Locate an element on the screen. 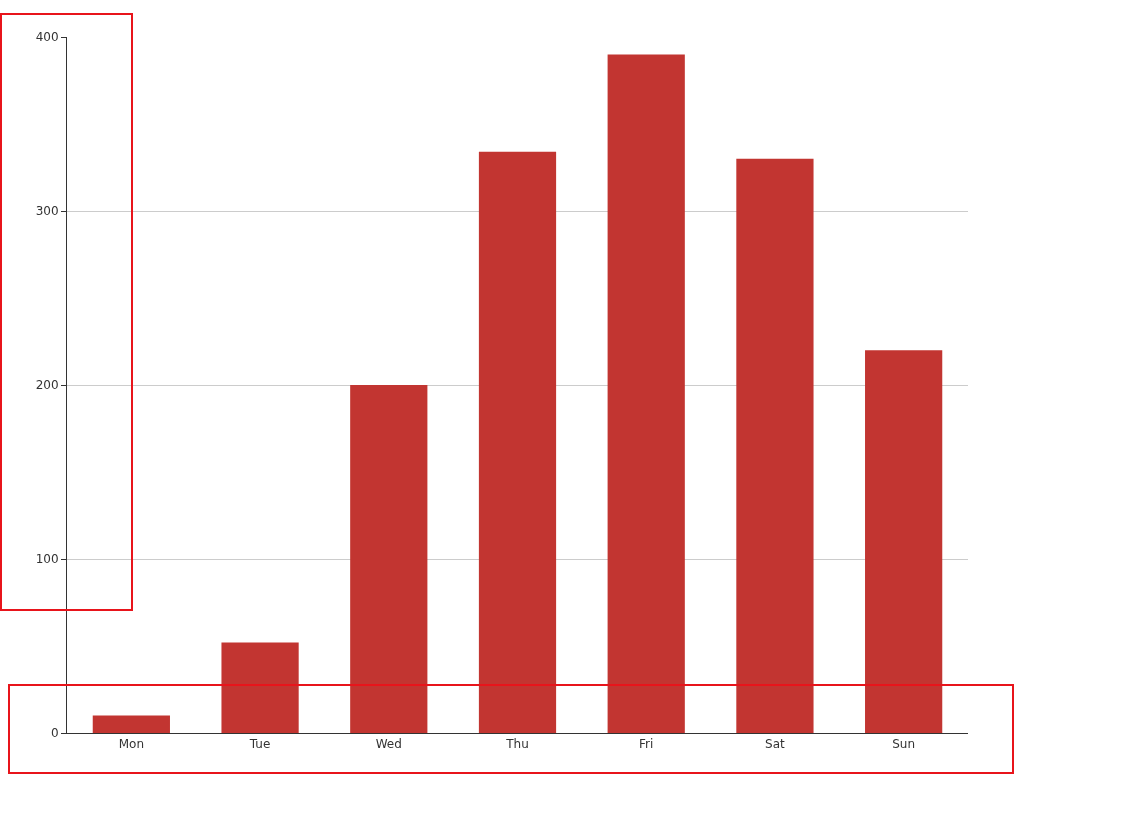 The height and width of the screenshot is (814, 1121). y-tick-label: 100 is located at coordinates (47, 559).